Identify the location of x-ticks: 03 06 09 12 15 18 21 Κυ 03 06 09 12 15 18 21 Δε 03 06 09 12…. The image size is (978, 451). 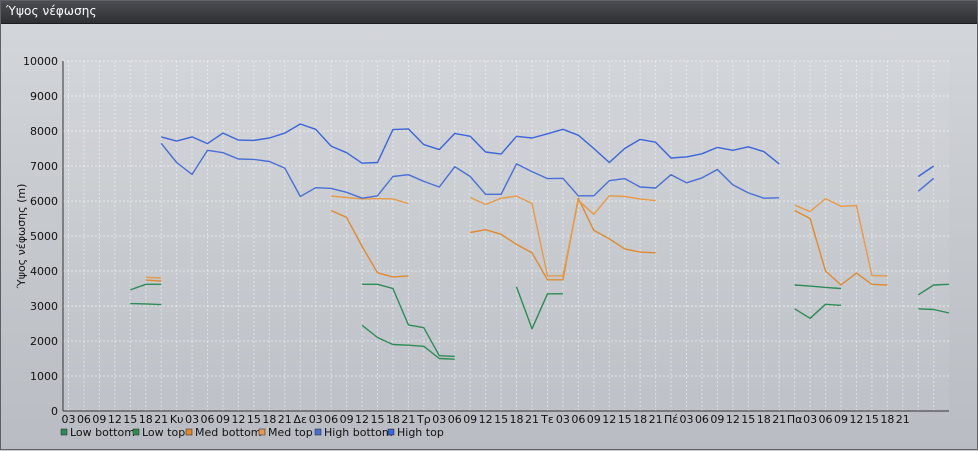
(486, 419).